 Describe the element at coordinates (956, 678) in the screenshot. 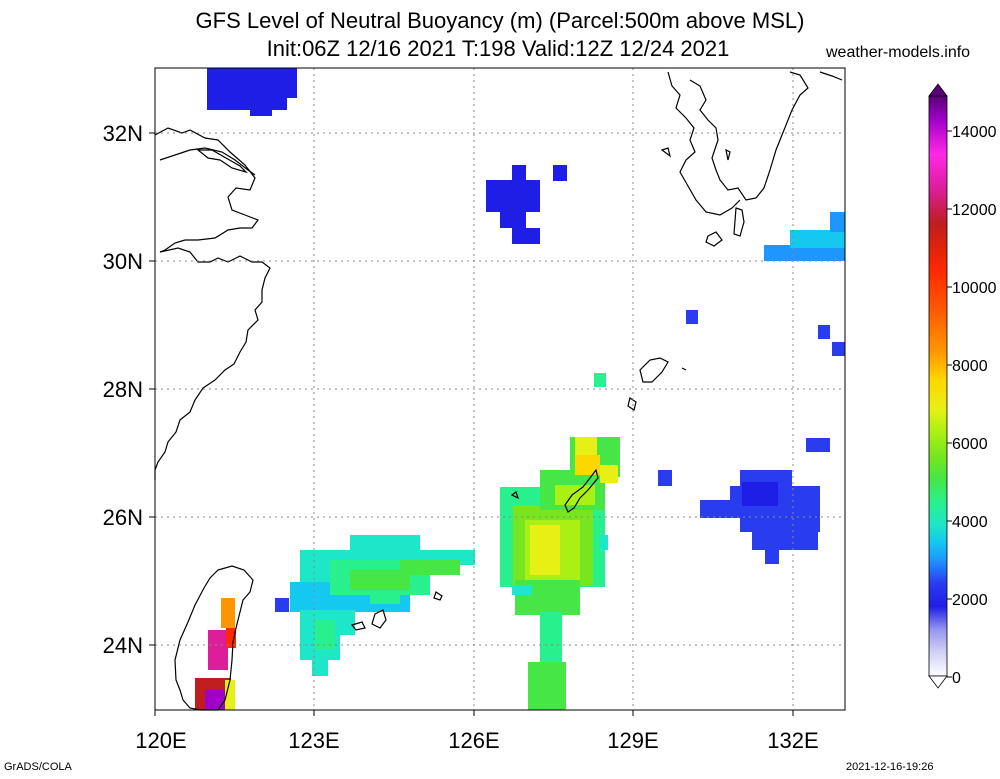

I see `colorbar-label: 0` at that location.